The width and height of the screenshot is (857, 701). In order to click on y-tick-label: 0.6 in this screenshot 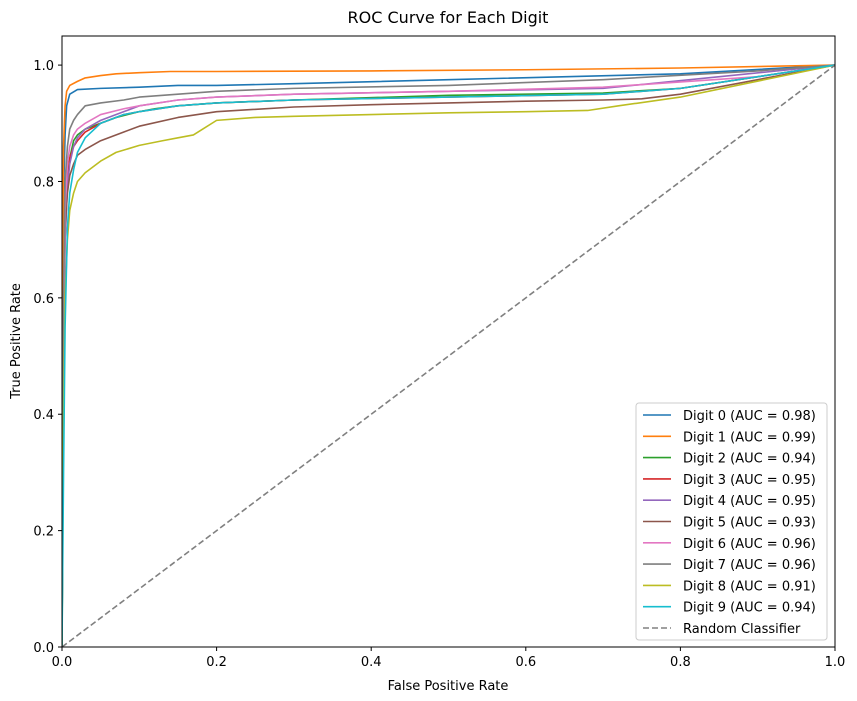, I will do `click(43, 299)`.